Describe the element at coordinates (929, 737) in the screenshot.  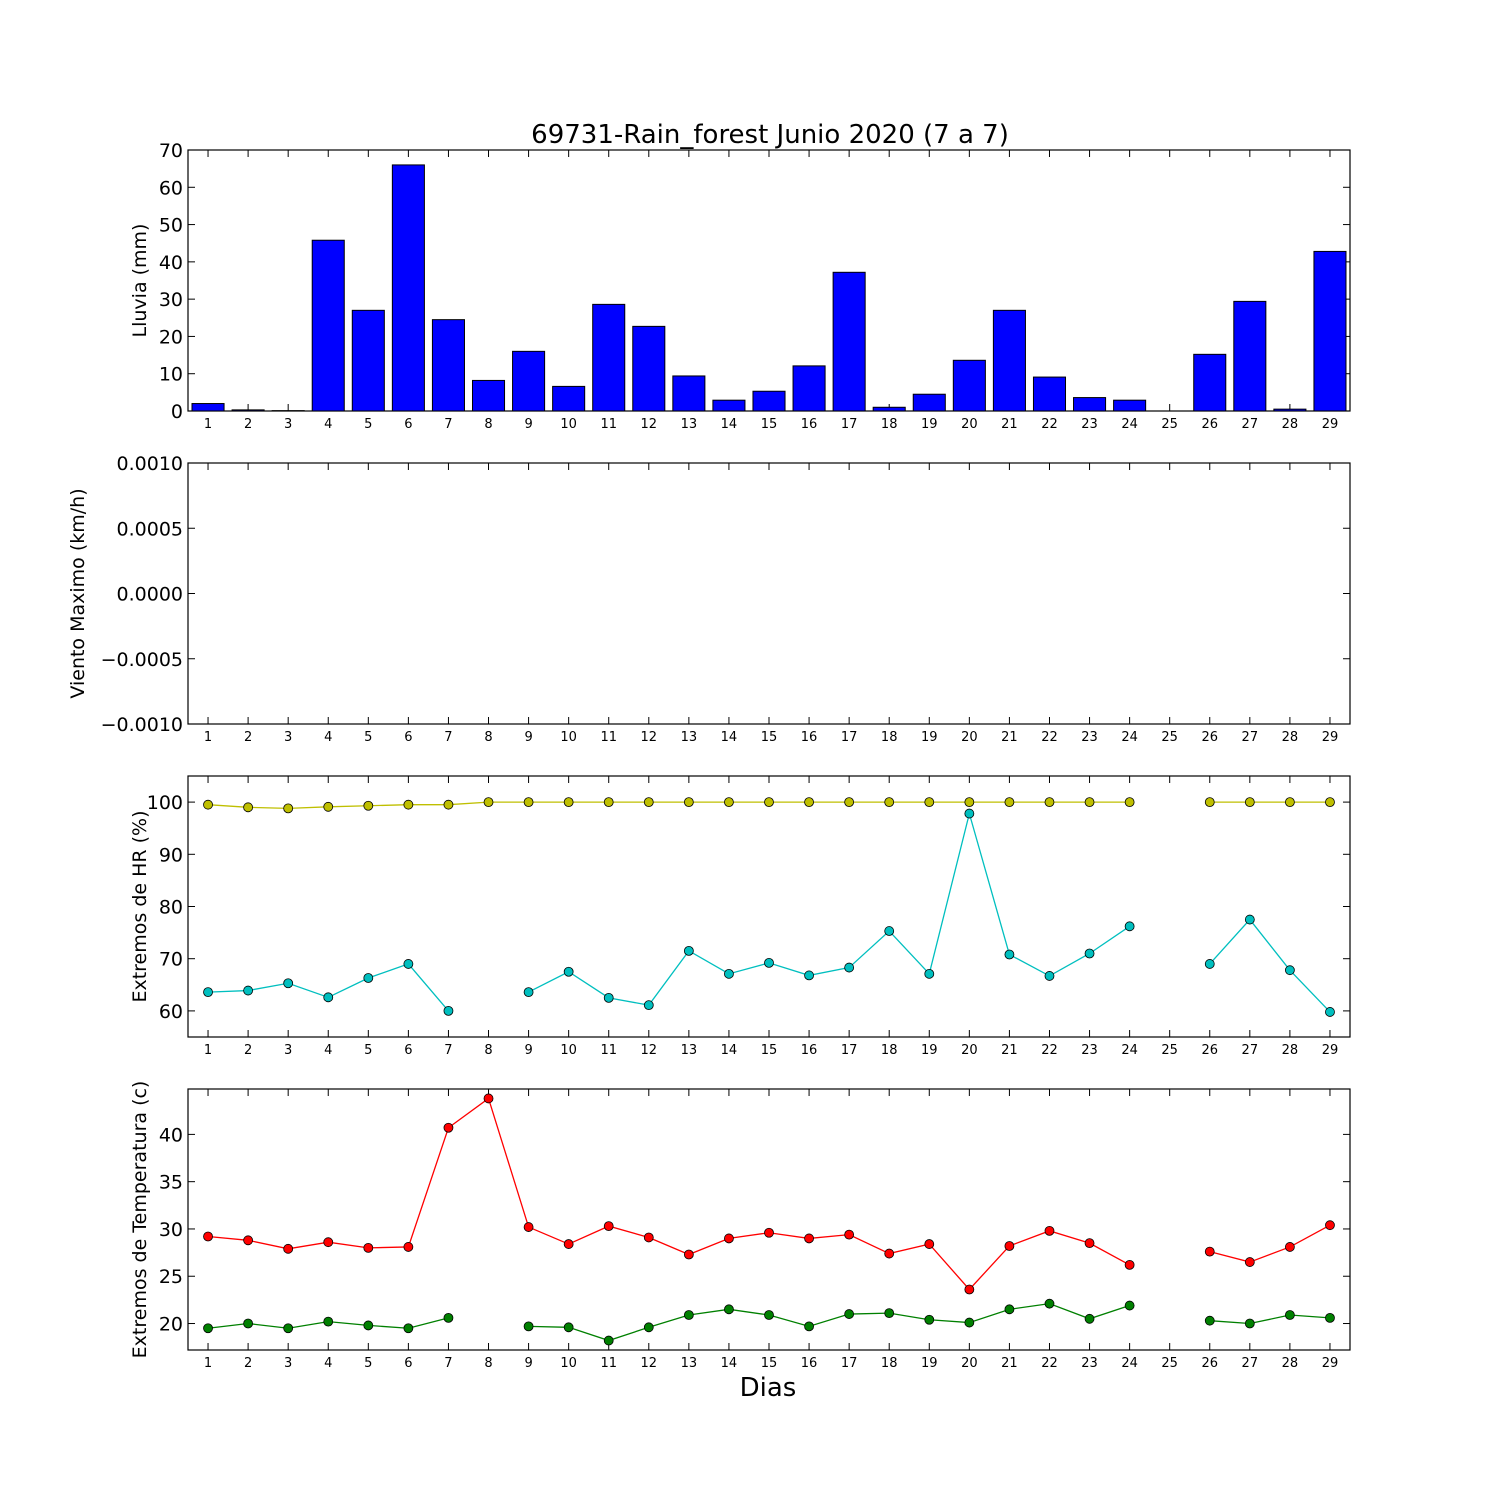
I see `x-tick-label: 19` at that location.